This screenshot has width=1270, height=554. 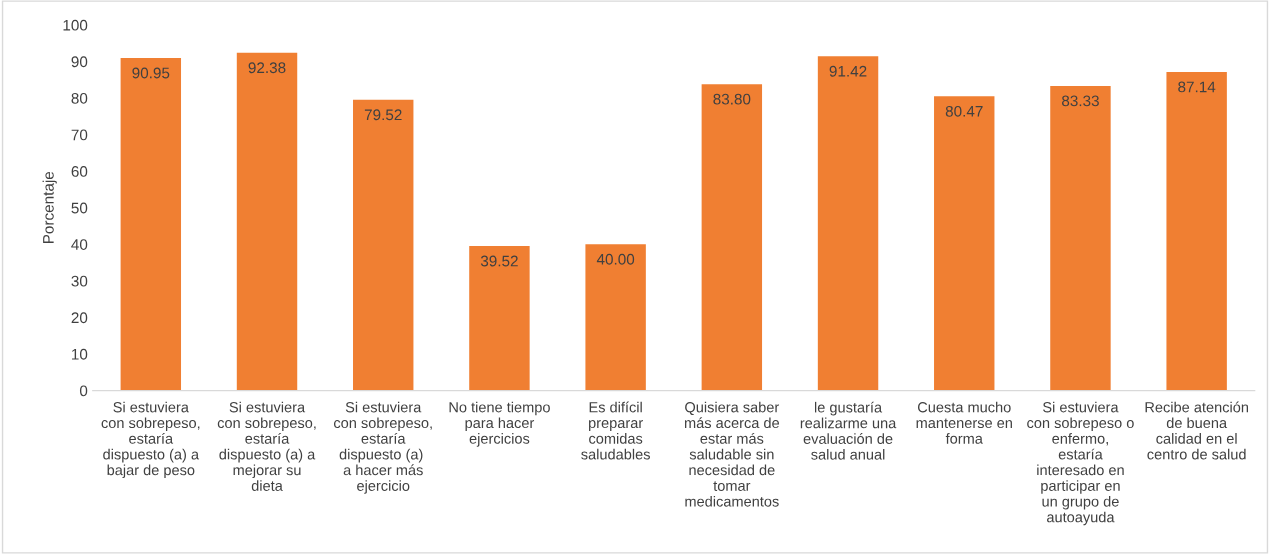 I want to click on y-axis-title: Porcentaje, so click(x=49, y=207).